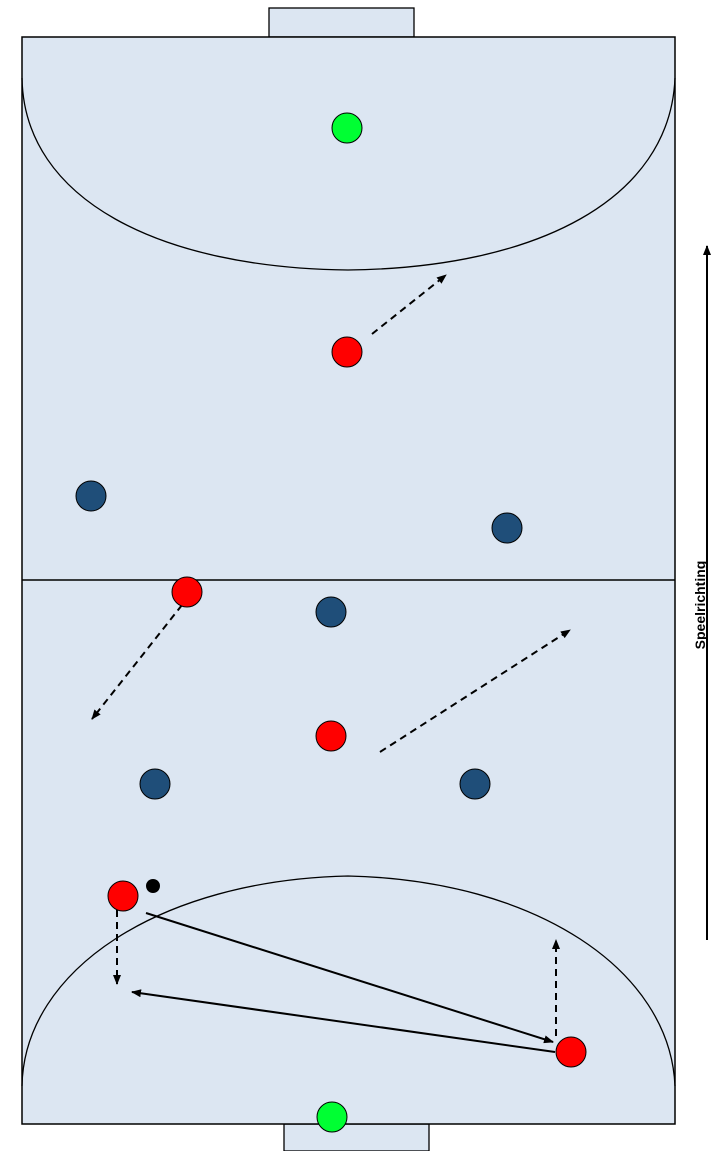 This screenshot has height=1151, width=725. What do you see at coordinates (341, 22) in the screenshot?
I see `goal-top` at bounding box center [341, 22].